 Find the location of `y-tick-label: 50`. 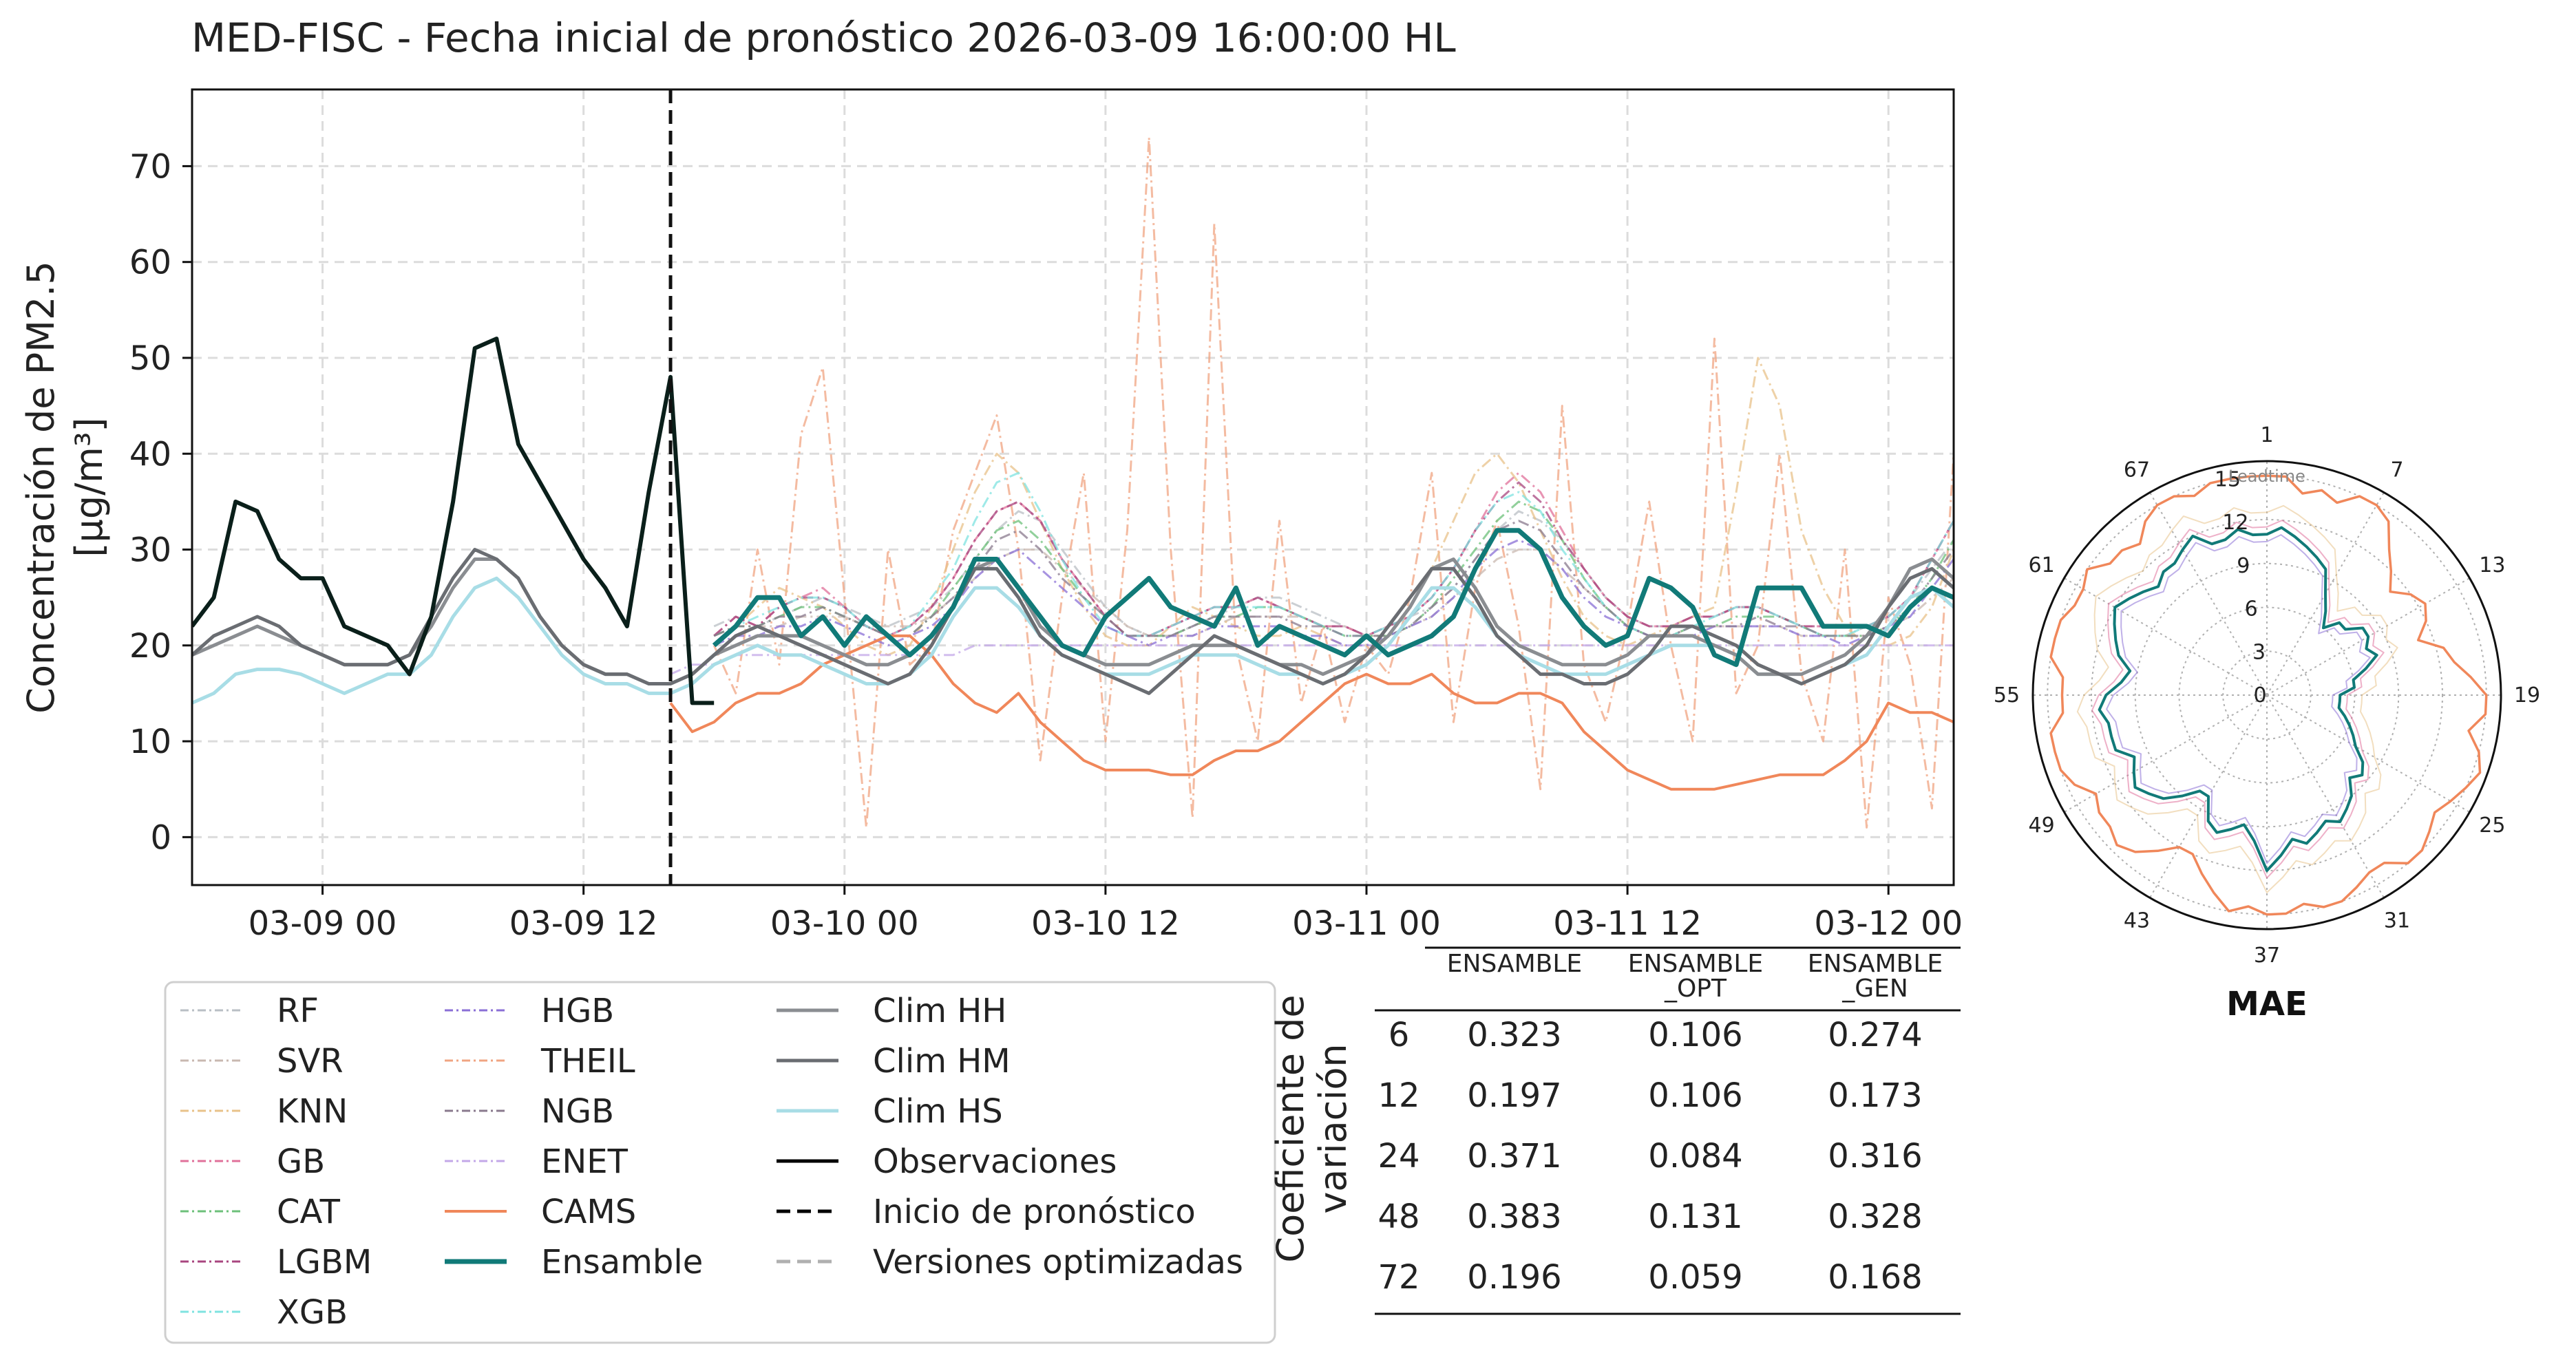

y-tick-label: 50 is located at coordinates (150, 359).